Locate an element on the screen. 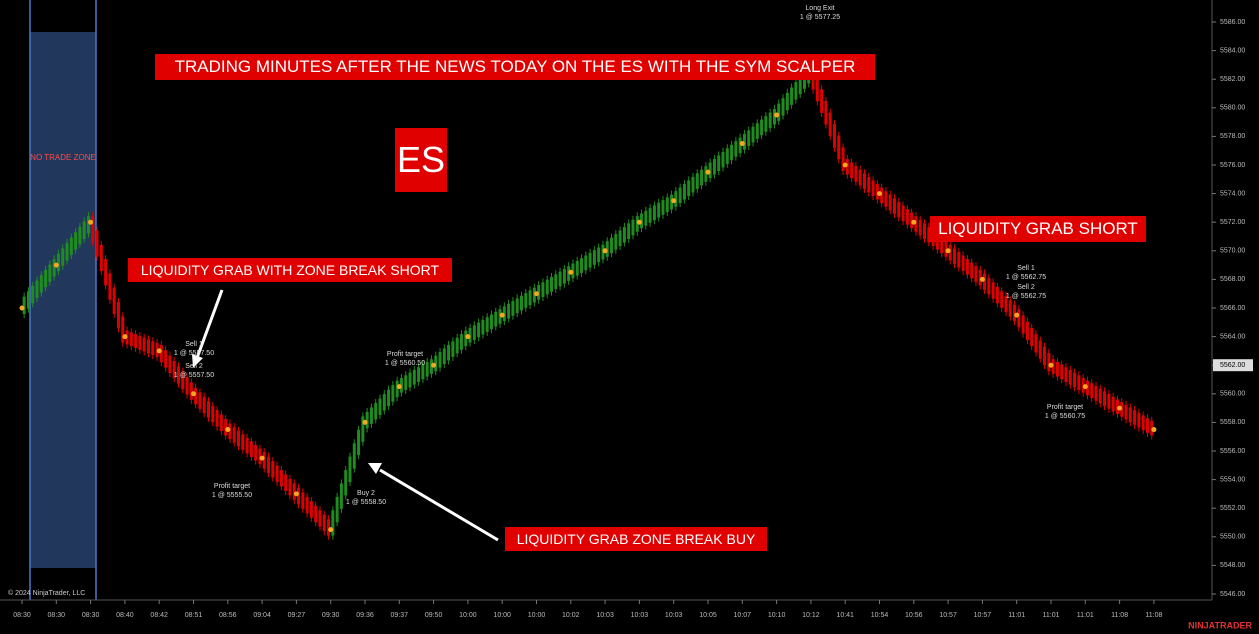 This screenshot has width=1259, height=634. y-tick-label: 5570.00 is located at coordinates (1232, 251).